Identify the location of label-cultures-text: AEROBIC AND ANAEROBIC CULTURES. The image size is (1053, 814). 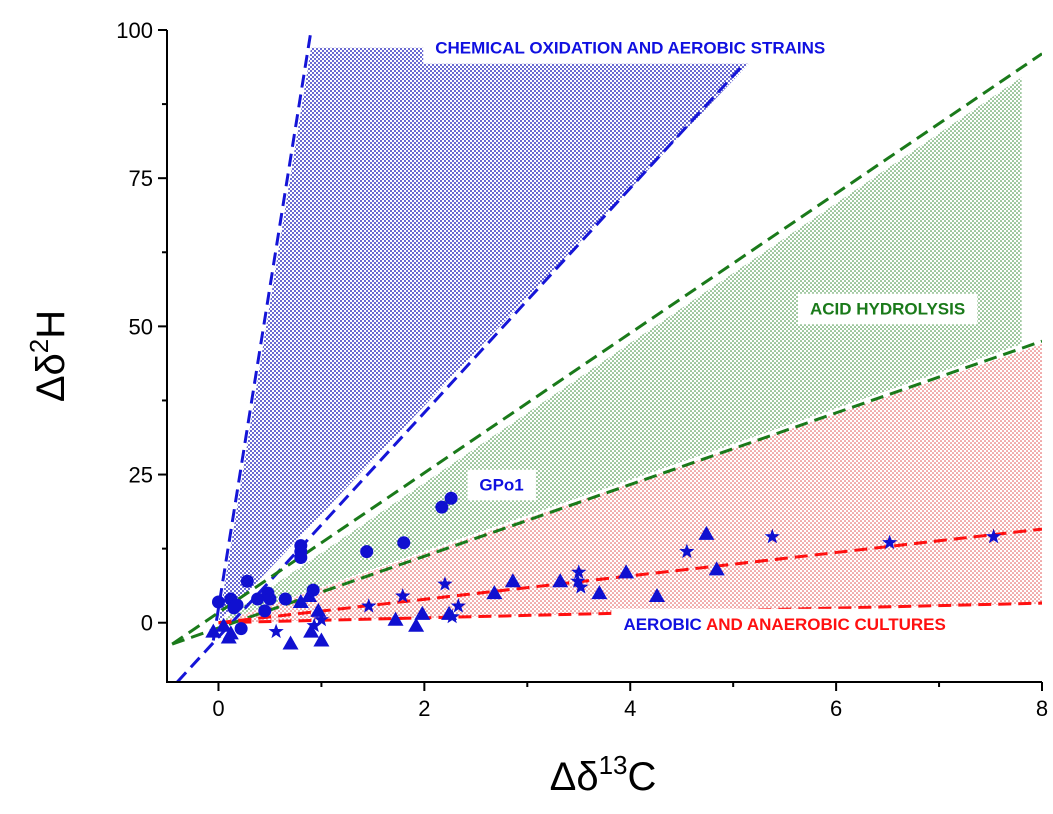
(784, 624).